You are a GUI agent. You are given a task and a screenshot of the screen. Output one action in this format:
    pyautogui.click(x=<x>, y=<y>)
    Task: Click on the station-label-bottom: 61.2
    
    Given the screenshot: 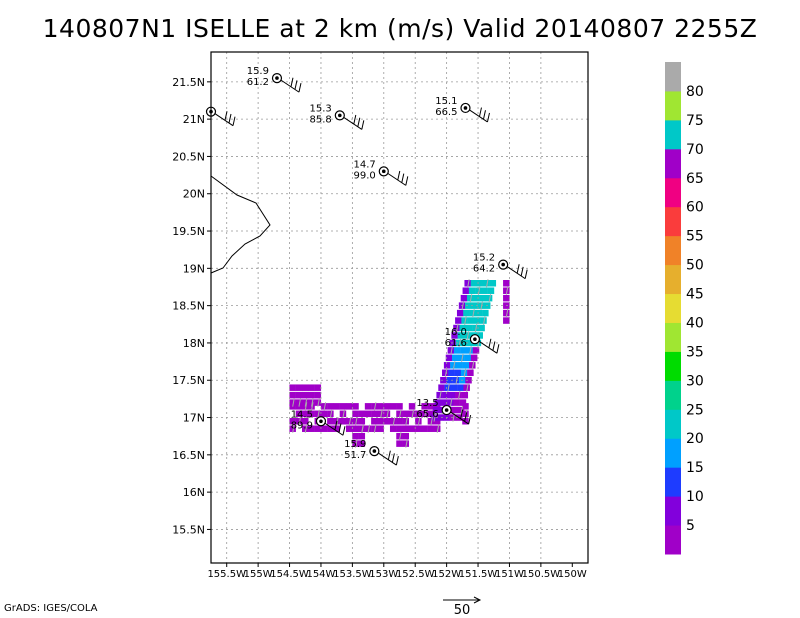 What is the action you would take?
    pyautogui.click(x=258, y=82)
    